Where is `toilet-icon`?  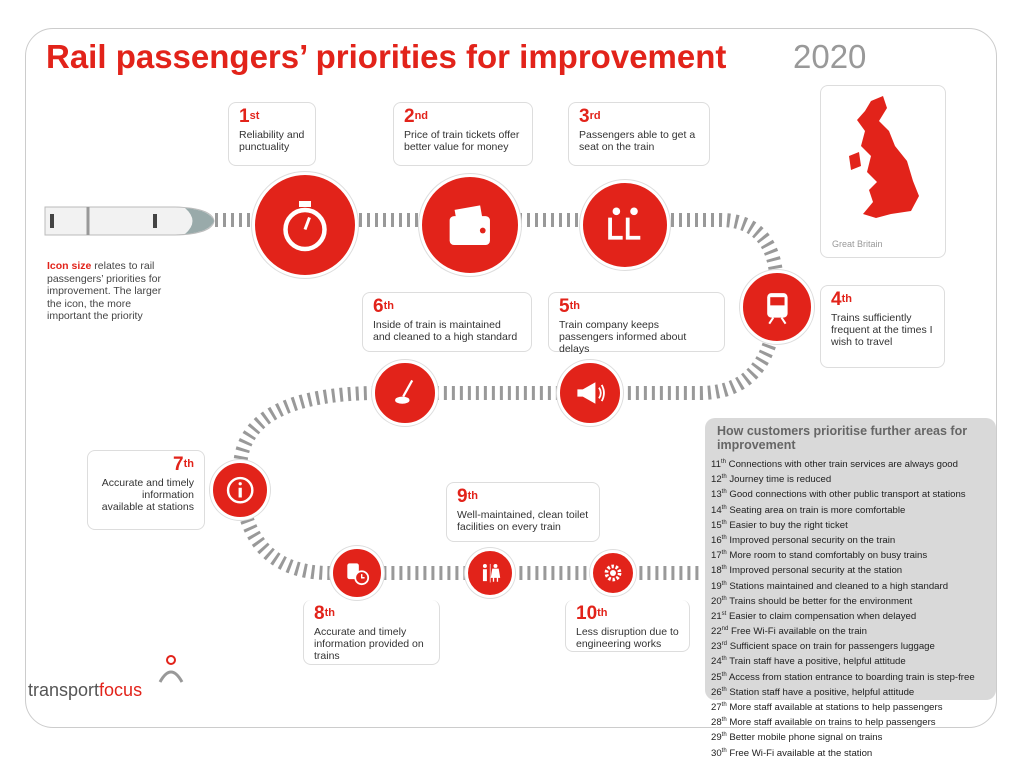 toilet-icon is located at coordinates (490, 573).